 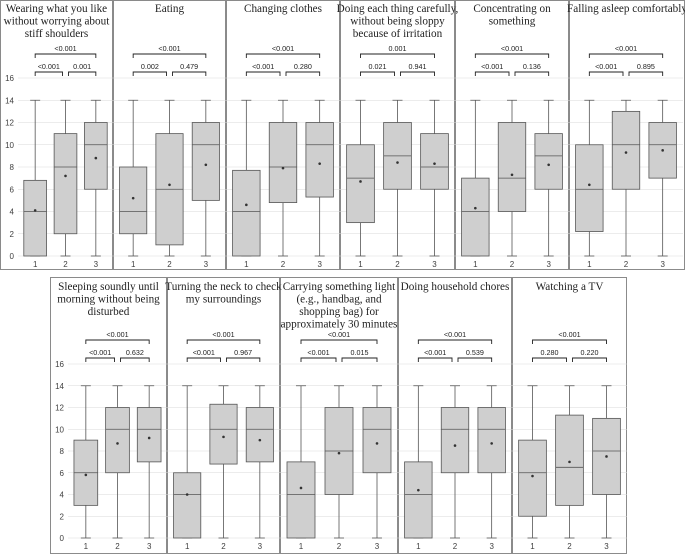 What do you see at coordinates (62, 473) in the screenshot?
I see `y-tick-label: 6` at bounding box center [62, 473].